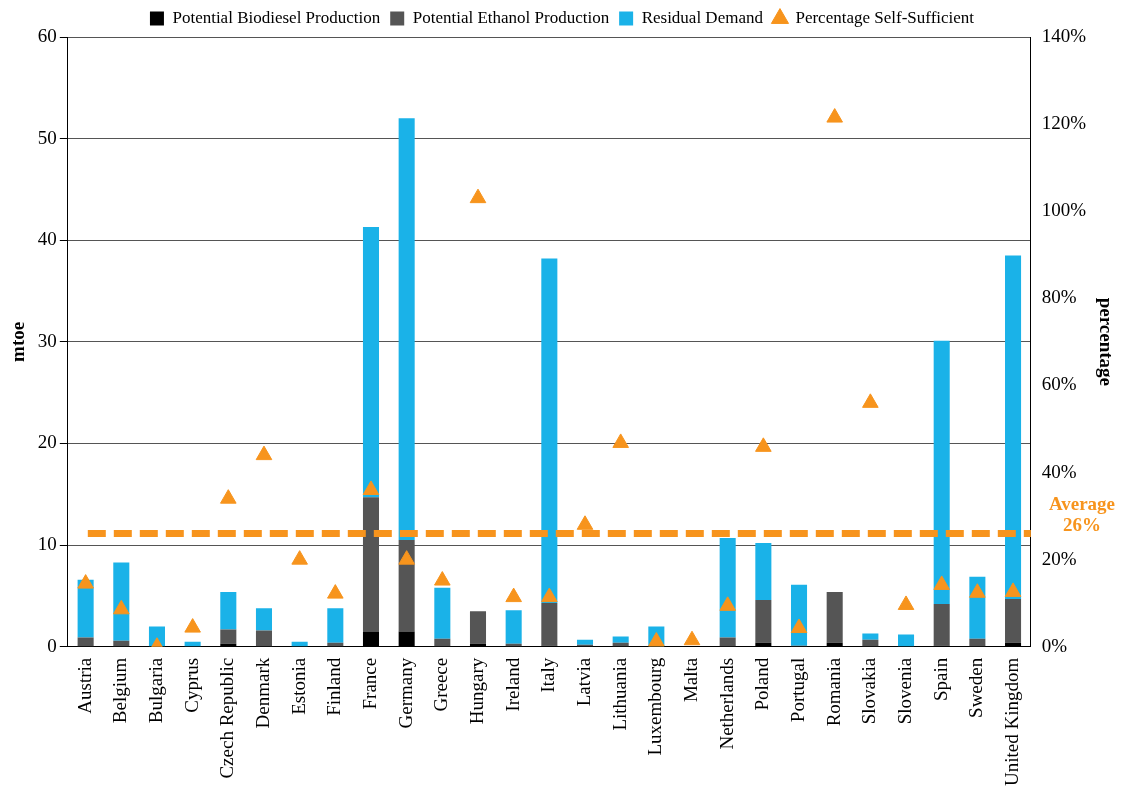 The width and height of the screenshot is (1124, 793). What do you see at coordinates (1082, 514) in the screenshot?
I see `ref-line-label: Average 26%` at bounding box center [1082, 514].